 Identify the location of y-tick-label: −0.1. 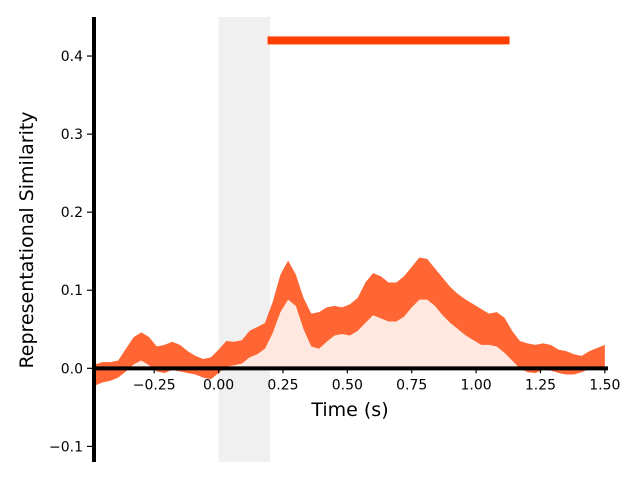
(66, 447).